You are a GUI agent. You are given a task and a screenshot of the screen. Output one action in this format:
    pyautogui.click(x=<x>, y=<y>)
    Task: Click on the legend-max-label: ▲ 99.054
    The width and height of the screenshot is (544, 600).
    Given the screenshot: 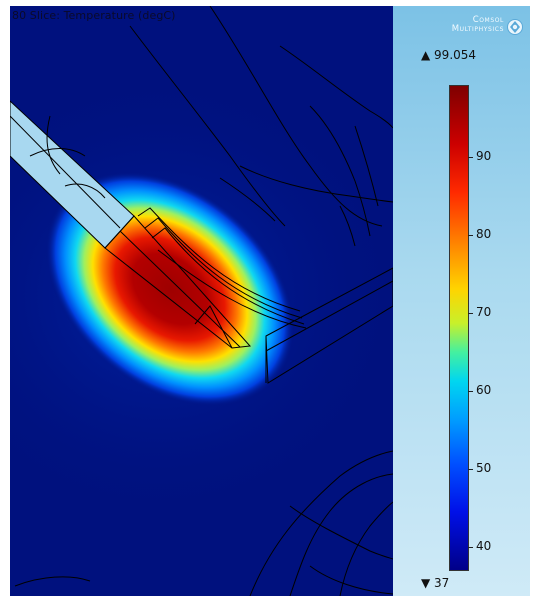 What is the action you would take?
    pyautogui.click(x=449, y=55)
    